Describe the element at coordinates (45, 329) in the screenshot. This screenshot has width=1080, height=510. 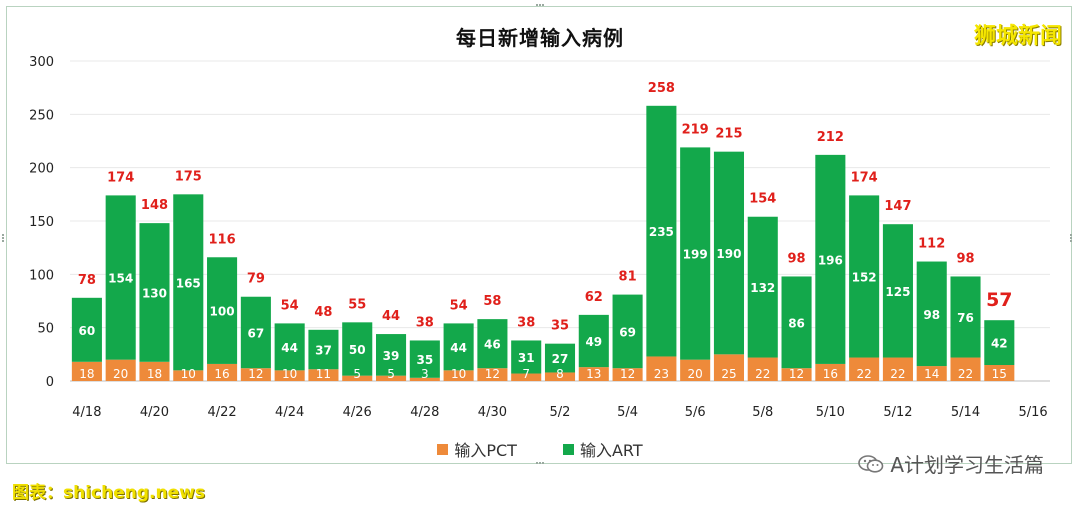
I see `y-tick-label: 50` at that location.